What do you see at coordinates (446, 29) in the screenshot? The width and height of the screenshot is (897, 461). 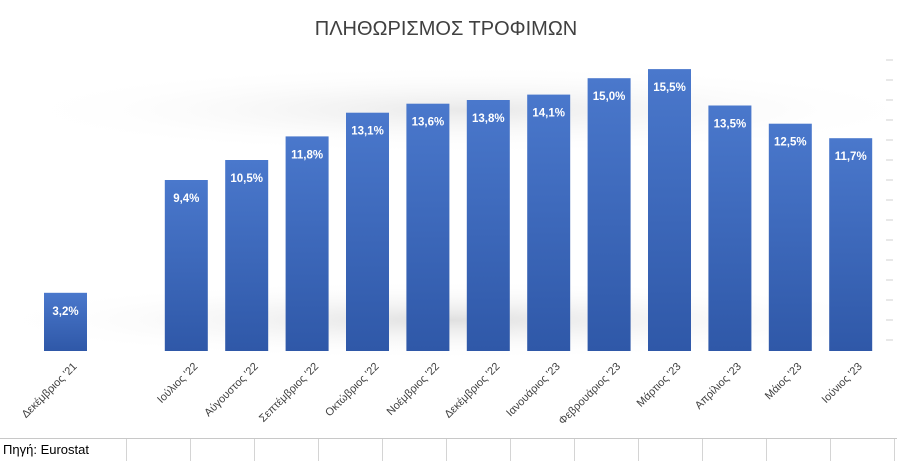 I see `chart-title: ΠΛΗΘΩΡΙΣΜΟΣ ΤΡΟΦΙΜΩΝ` at bounding box center [446, 29].